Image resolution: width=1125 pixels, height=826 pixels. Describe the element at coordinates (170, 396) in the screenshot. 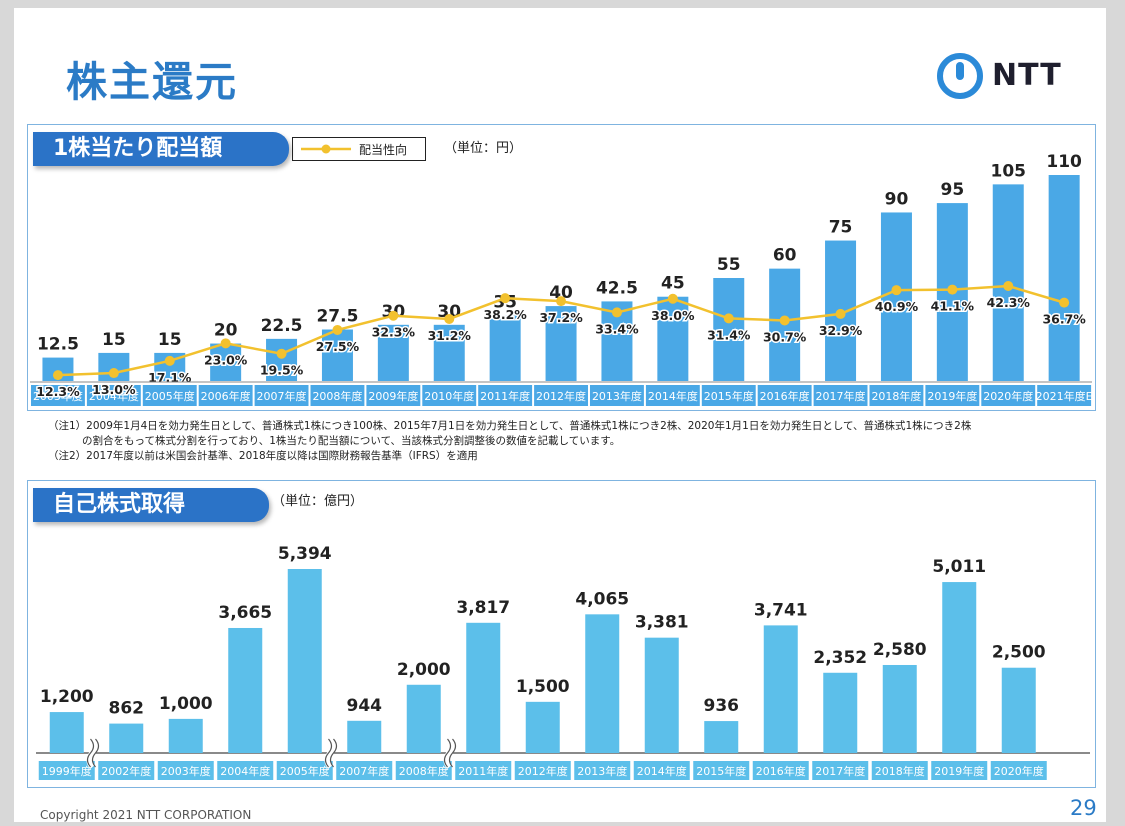

I see `dividend-category-label: 2005年度` at that location.